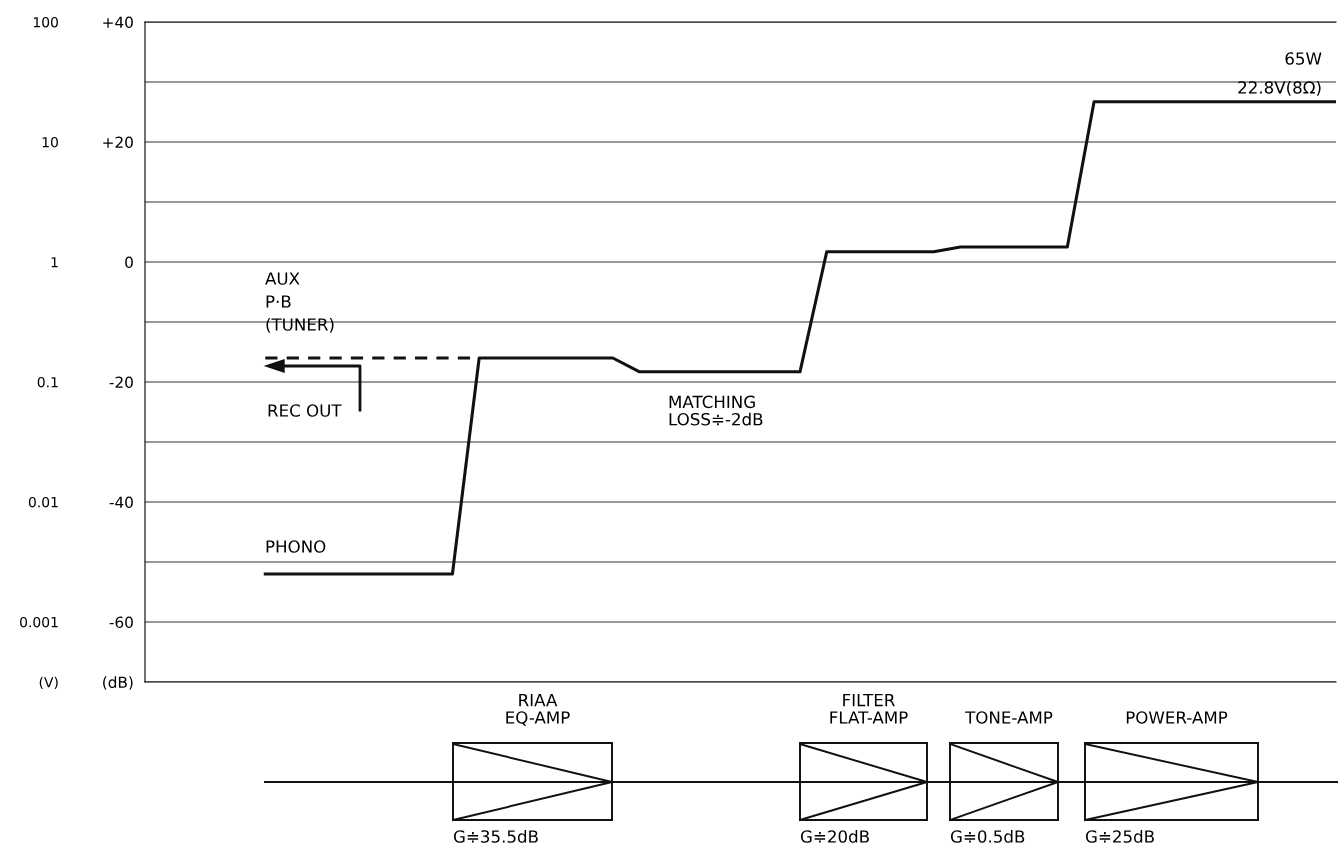 This screenshot has height=859, width=1338. Describe the element at coordinates (48, 683) in the screenshot. I see `y2-tick-label: (V)` at that location.